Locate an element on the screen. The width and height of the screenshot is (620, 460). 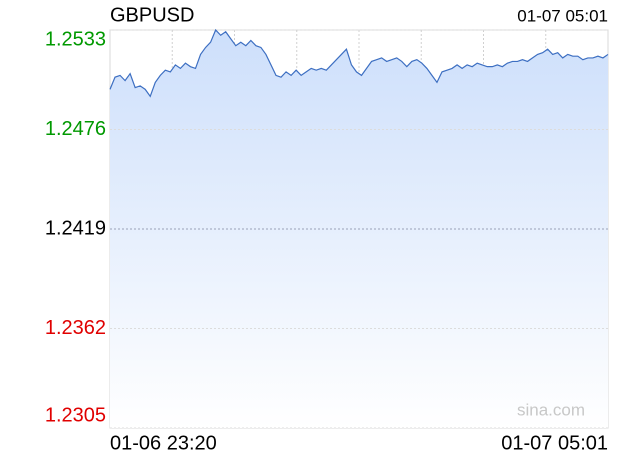
y-tick-label: 1.2362 is located at coordinates (75, 328).